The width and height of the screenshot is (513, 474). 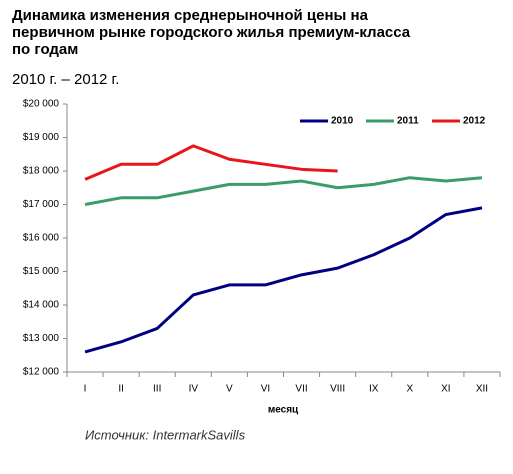 I want to click on x-tick-label: I, so click(x=85, y=389).